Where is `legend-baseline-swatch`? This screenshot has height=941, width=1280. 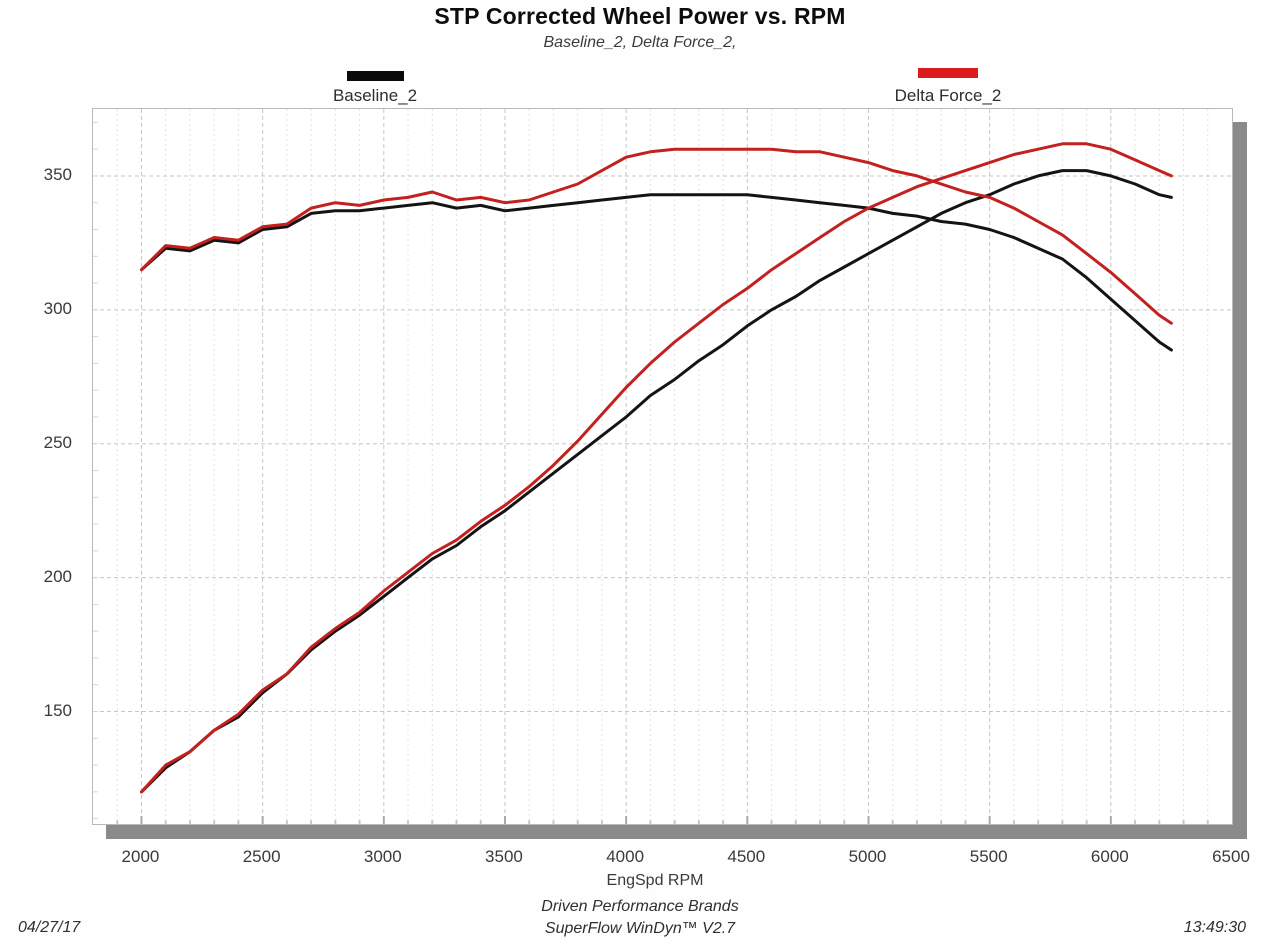 legend-baseline-swatch is located at coordinates (375, 76).